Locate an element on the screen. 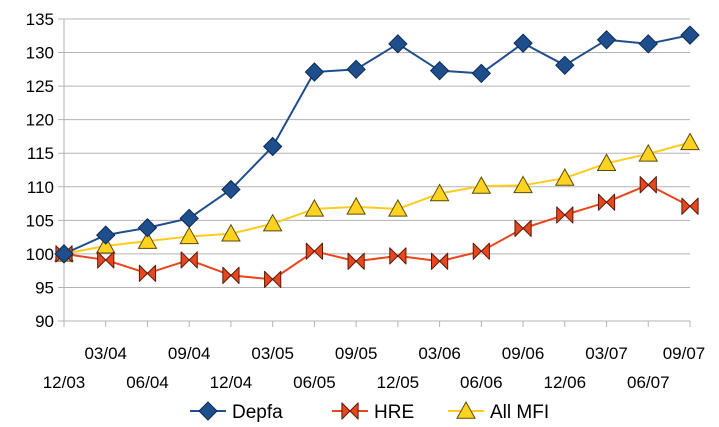 Image resolution: width=719 pixels, height=427 pixels. legend-item-depfa: Depfa is located at coordinates (236, 412).